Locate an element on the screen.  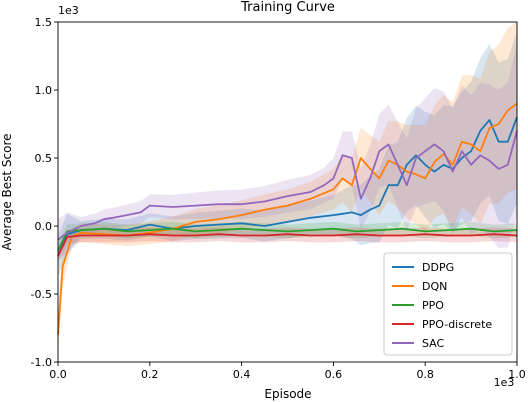
series-line-ppo-discrete is located at coordinates (287, 245).